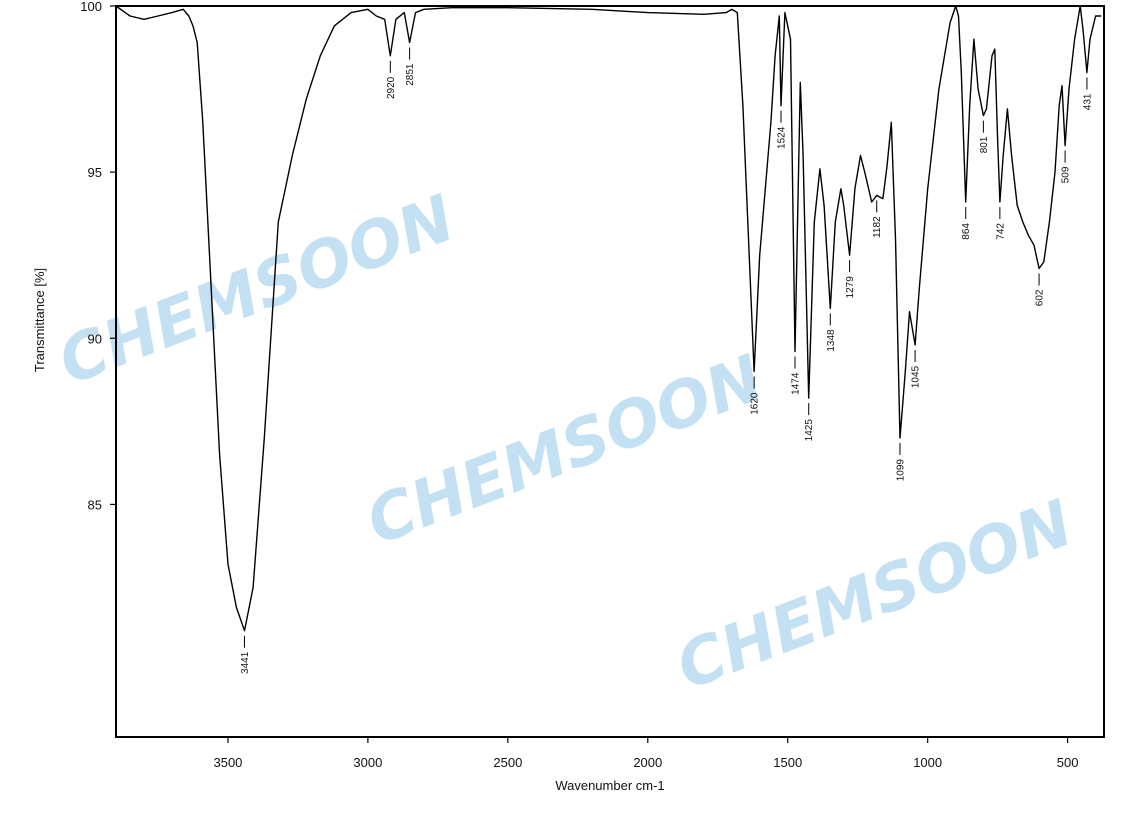 The height and width of the screenshot is (828, 1132). I want to click on x-axis: 3500 3000 2500 2000 1500 1000 500, so click(645, 753).